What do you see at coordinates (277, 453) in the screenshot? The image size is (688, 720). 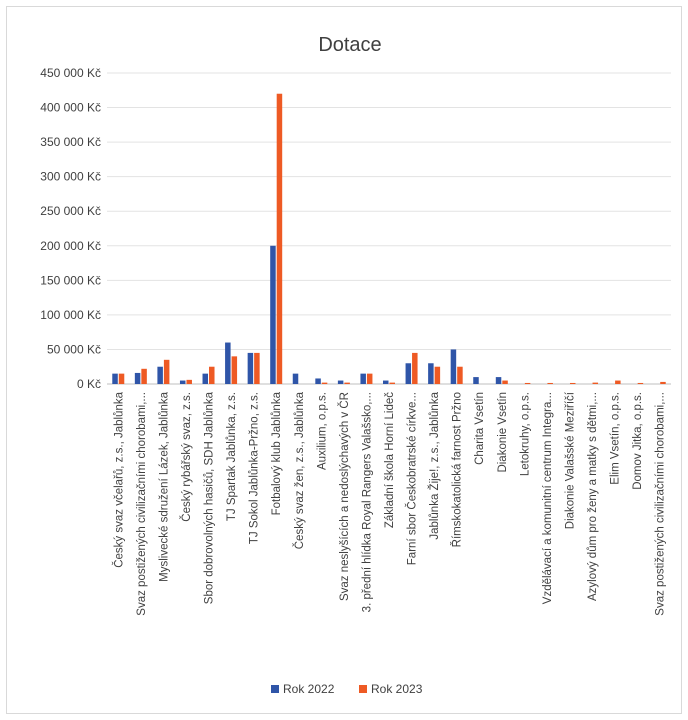 I see `x-tick-label: Fotbalový klub Jablůnka` at bounding box center [277, 453].